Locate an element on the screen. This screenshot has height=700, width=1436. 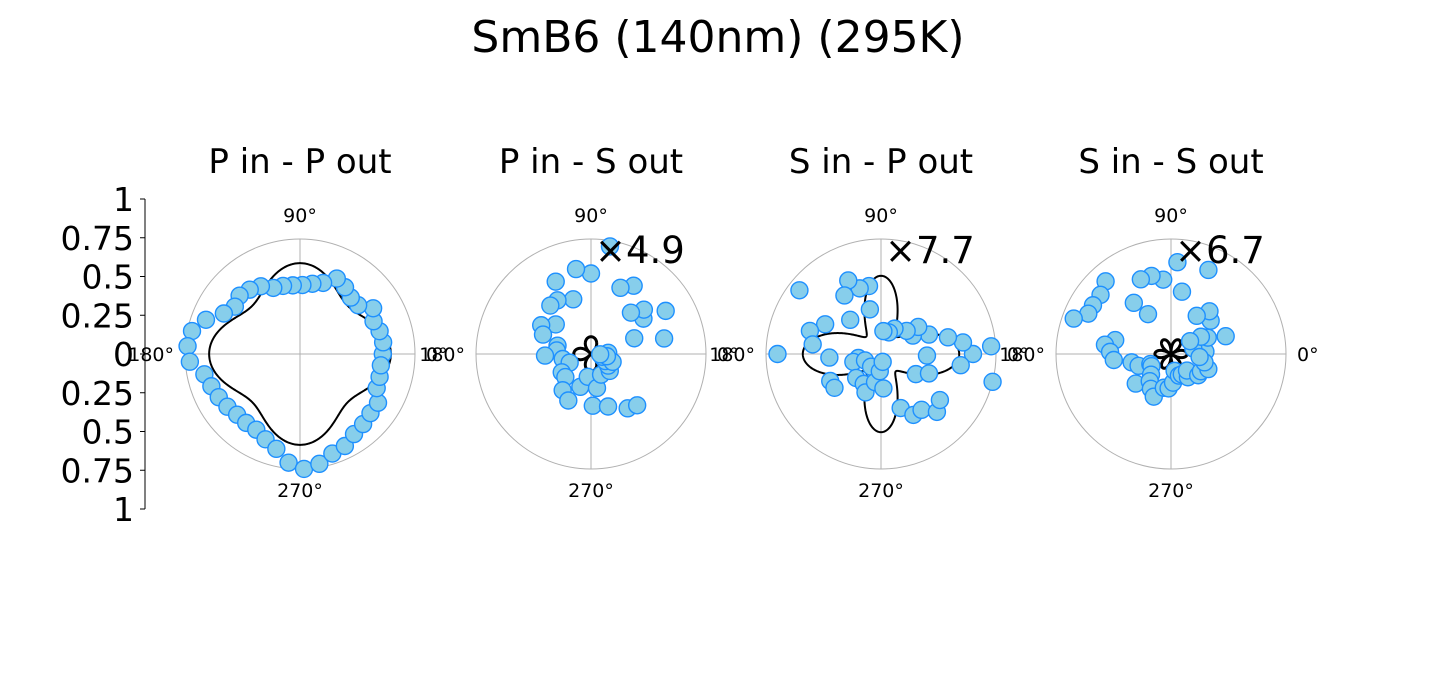
panel-title: P in - S out is located at coordinates (591, 162).